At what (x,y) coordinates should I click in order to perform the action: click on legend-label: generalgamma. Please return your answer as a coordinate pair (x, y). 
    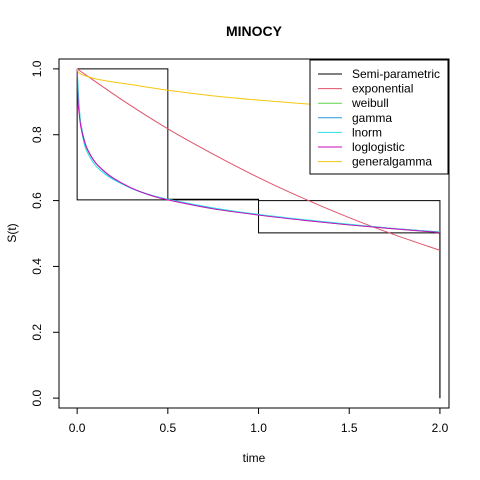
    Looking at the image, I should click on (392, 162).